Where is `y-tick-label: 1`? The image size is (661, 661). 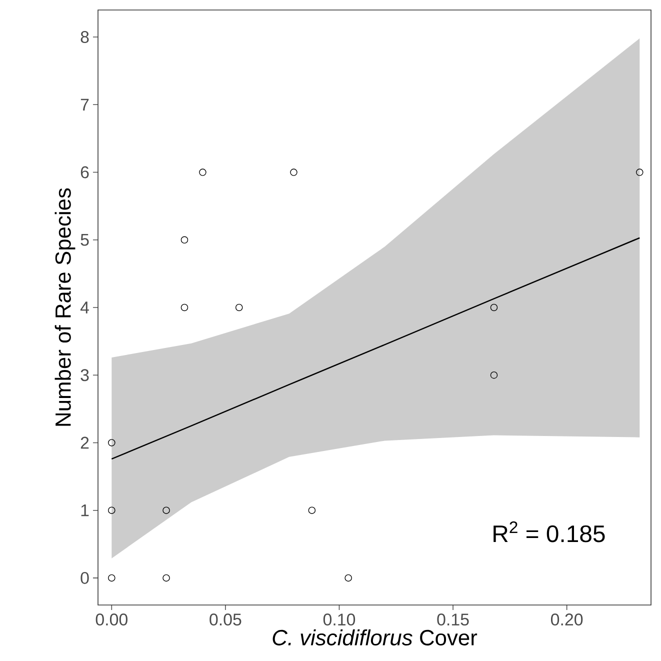 y-tick-label: 1 is located at coordinates (85, 510).